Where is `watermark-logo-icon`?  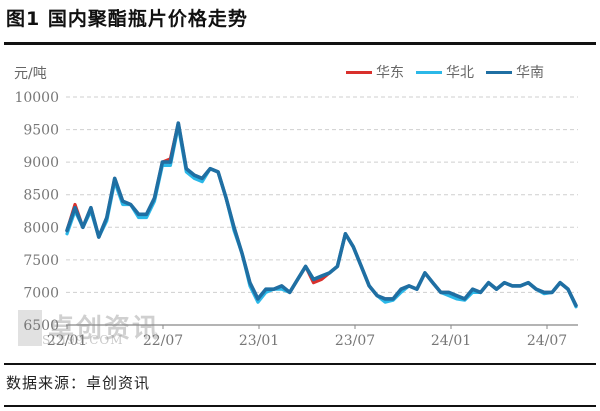 watermark-logo-icon is located at coordinates (30, 328).